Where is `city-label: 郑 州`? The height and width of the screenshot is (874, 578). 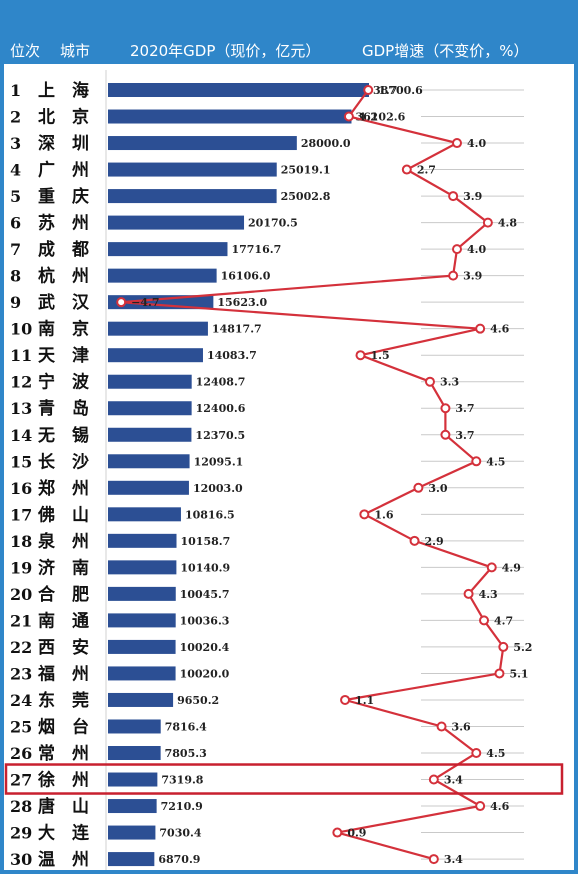
city-label: 郑 州 is located at coordinates (63, 488).